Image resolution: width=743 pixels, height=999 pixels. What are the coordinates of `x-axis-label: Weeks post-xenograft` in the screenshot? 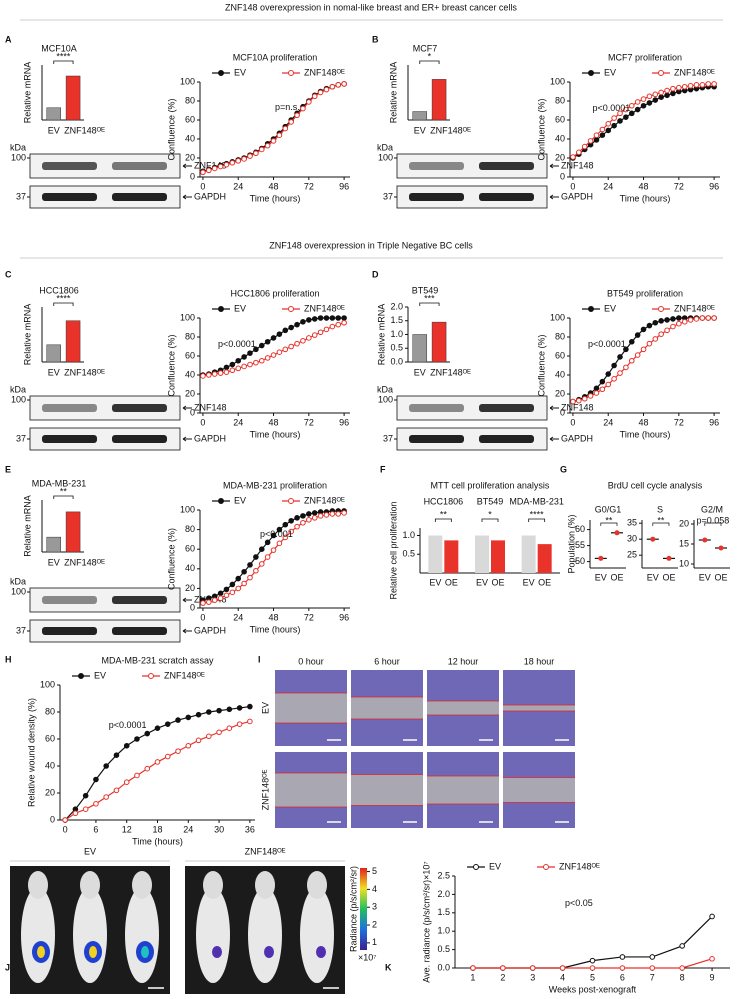 It's located at (593, 989).